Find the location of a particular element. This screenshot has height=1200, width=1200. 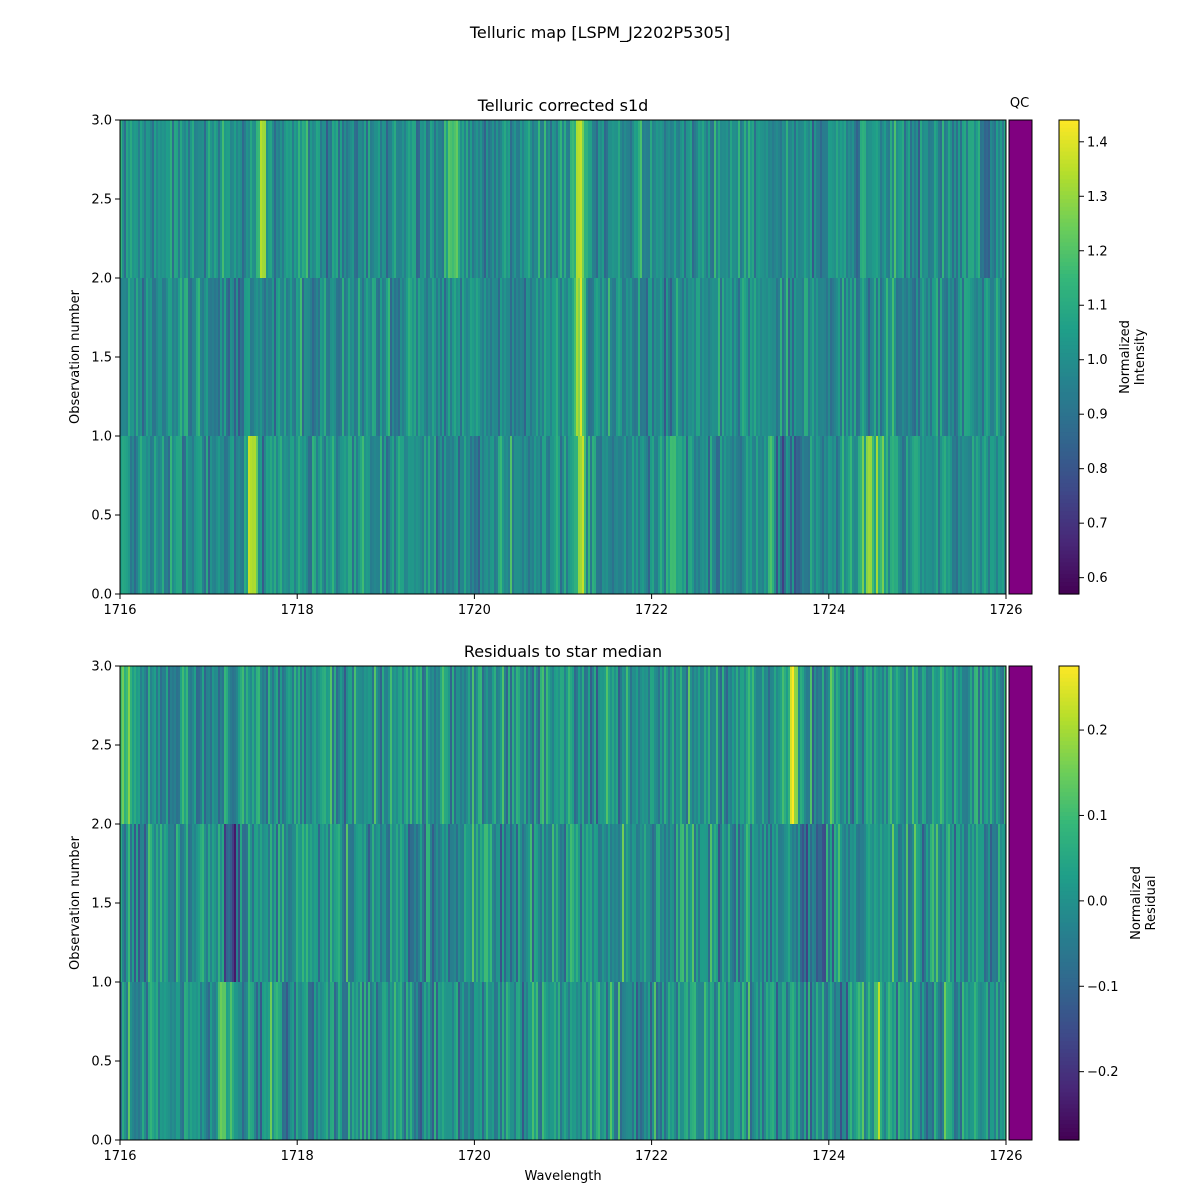

qc-label: QC is located at coordinates (1019, 103).